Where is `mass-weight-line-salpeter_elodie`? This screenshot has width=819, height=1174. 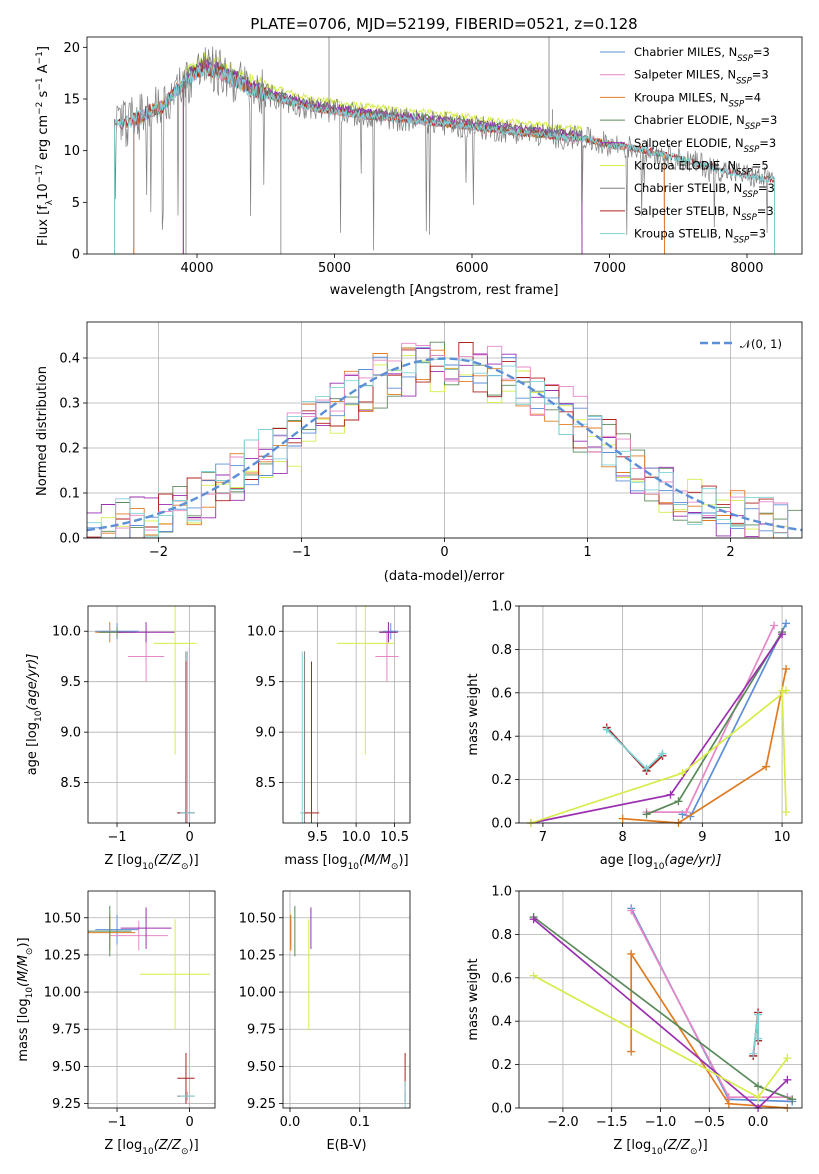
mass-weight-line-salpeter_elodie is located at coordinates (656, 728).